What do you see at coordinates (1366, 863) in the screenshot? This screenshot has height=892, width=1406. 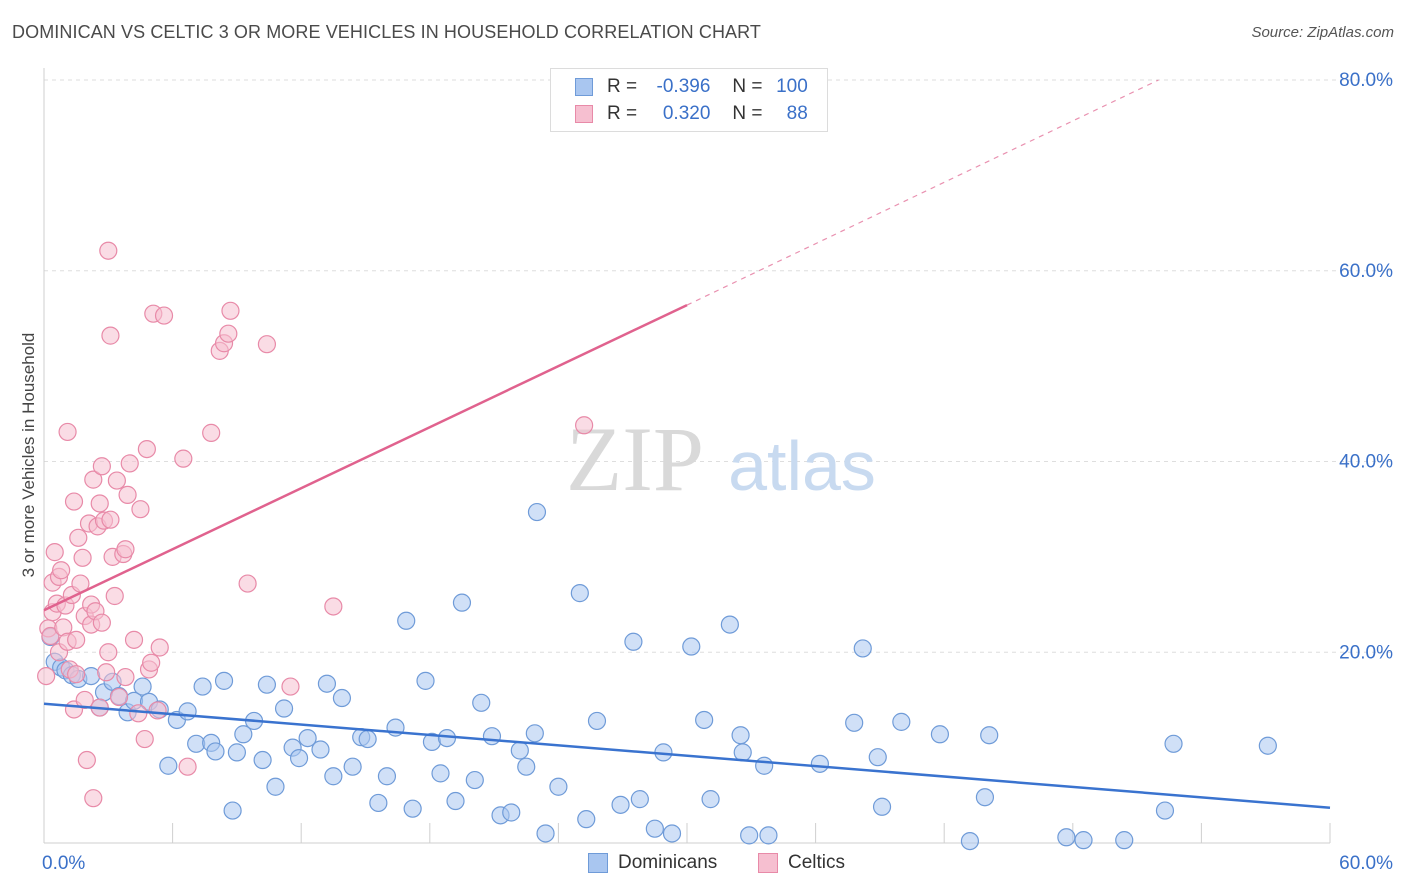 I see `x-tick-label: 60.0%` at bounding box center [1366, 863].